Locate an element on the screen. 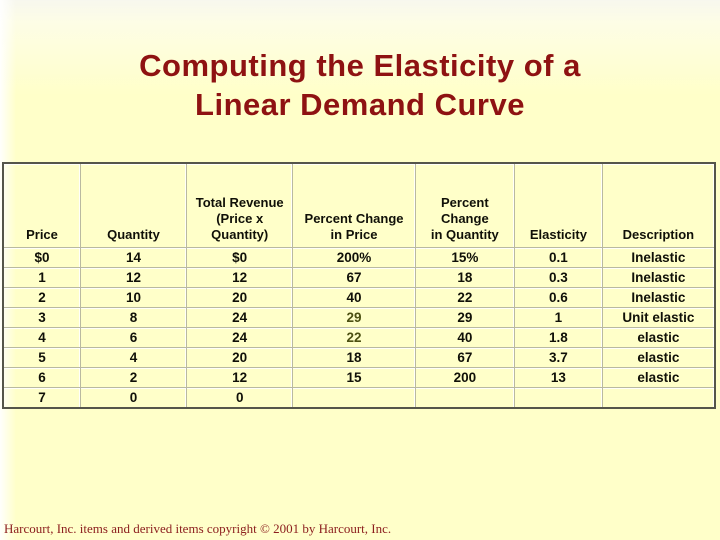 Image resolution: width=720 pixels, height=540 pixels. table-cell: 3.7 is located at coordinates (559, 358).